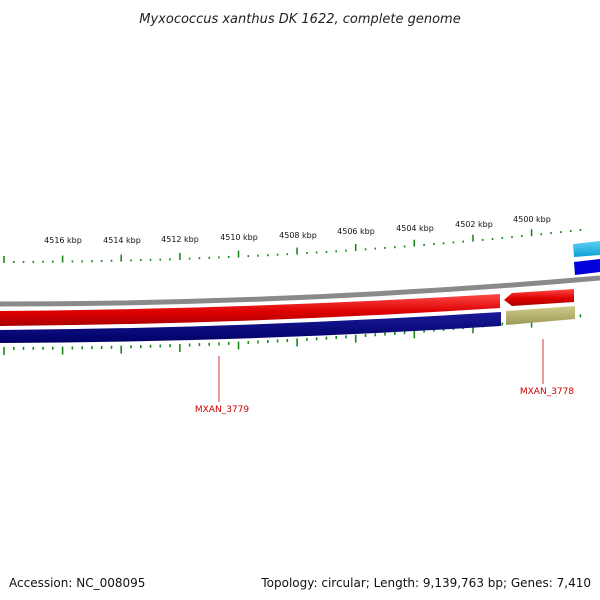 This screenshot has width=600, height=600. I want to click on outer-feature-cyan, so click(586, 249).